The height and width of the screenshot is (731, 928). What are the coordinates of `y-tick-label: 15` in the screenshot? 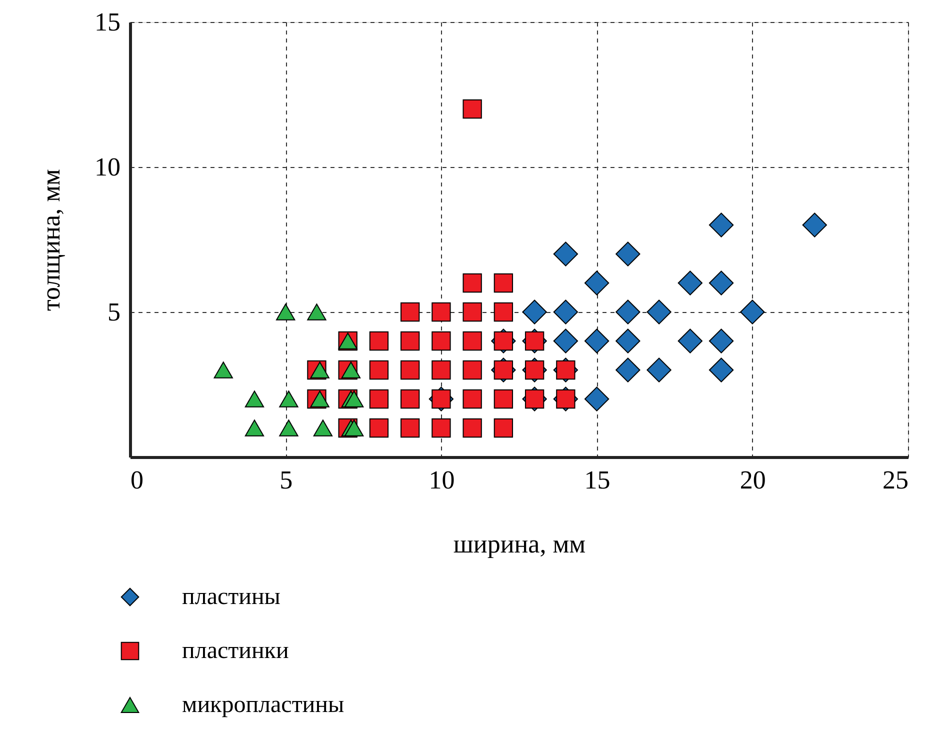 It's located at (107, 22).